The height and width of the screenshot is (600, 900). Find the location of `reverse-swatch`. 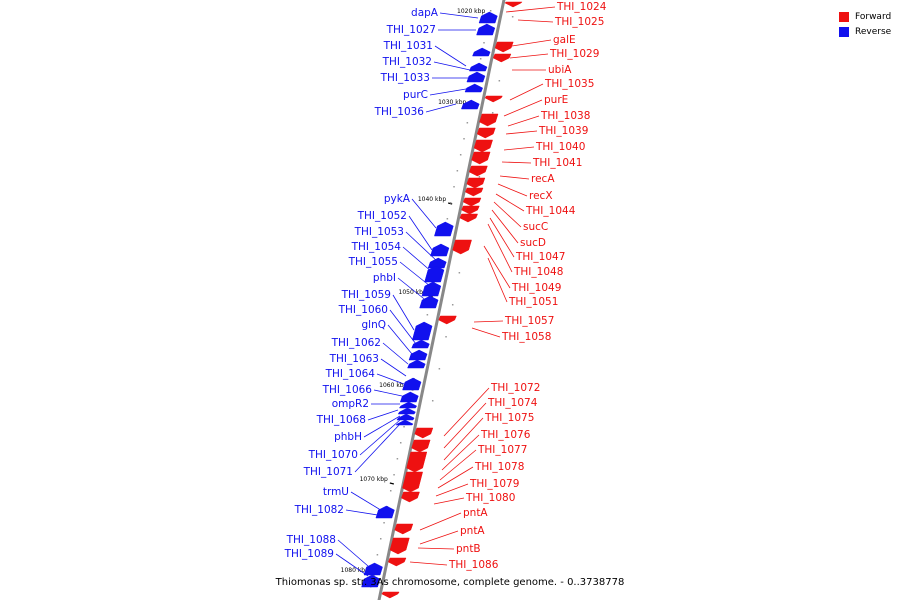

reverse-swatch is located at coordinates (844, 31).